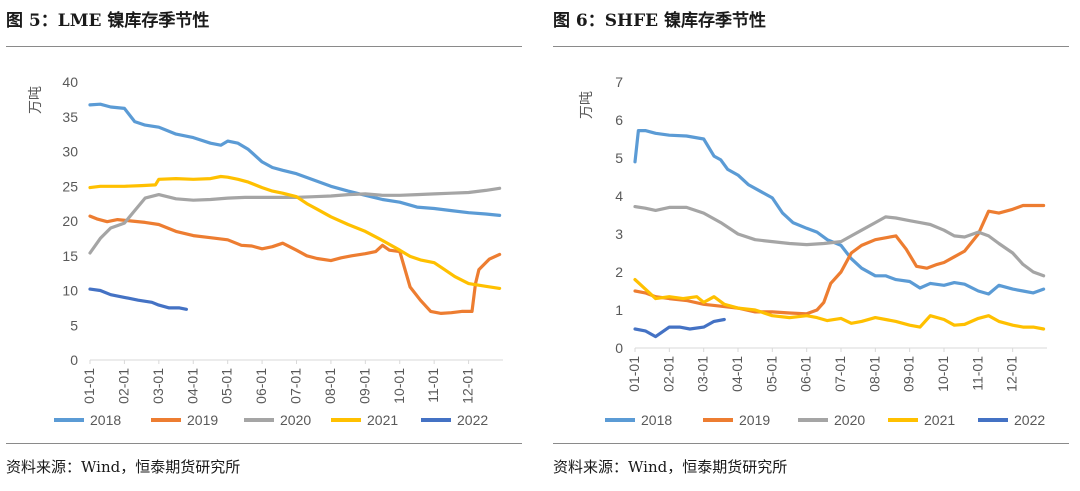  I want to click on y-tick-label: 1, so click(619, 310).